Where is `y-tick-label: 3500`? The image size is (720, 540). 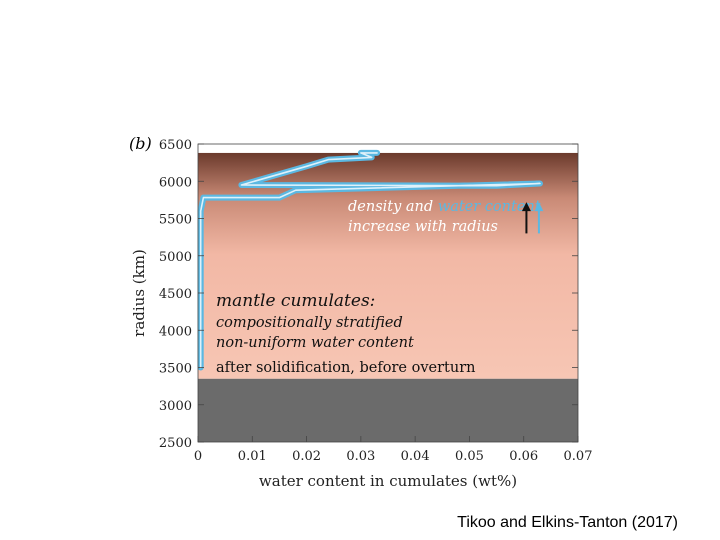
y-tick-label: 3500 is located at coordinates (175, 369).